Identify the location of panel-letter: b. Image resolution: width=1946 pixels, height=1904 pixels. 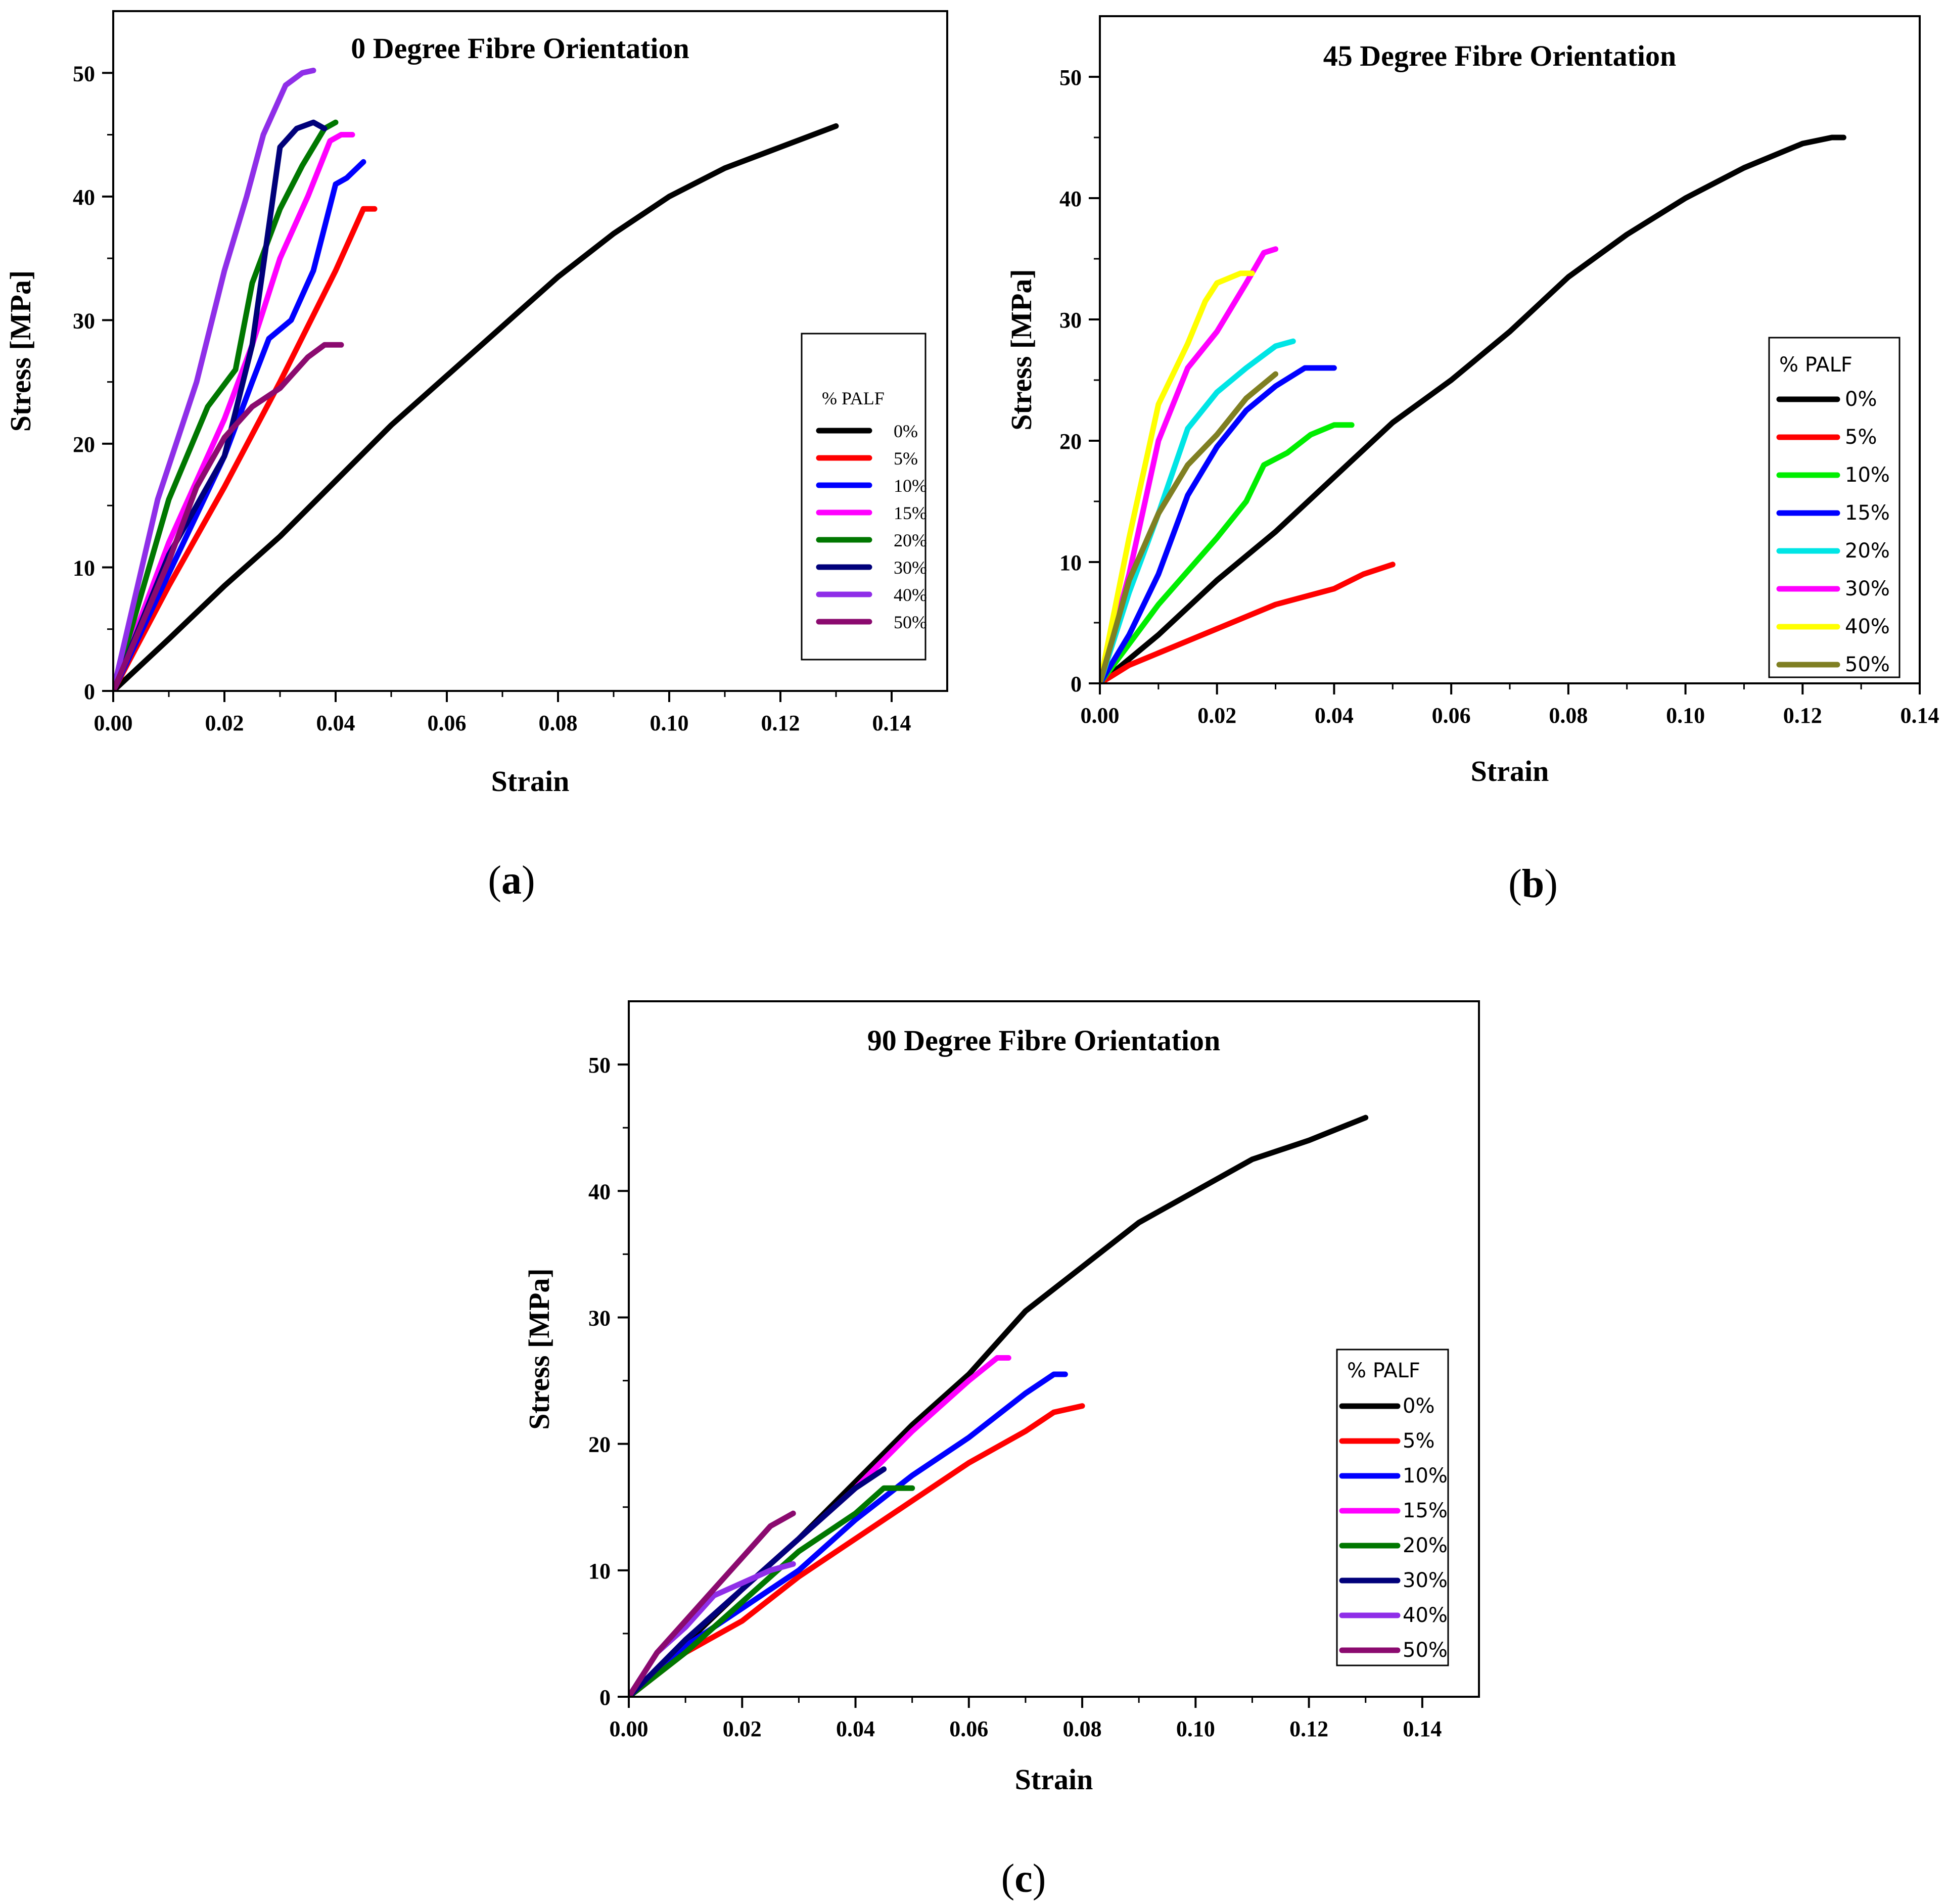
(1533, 884).